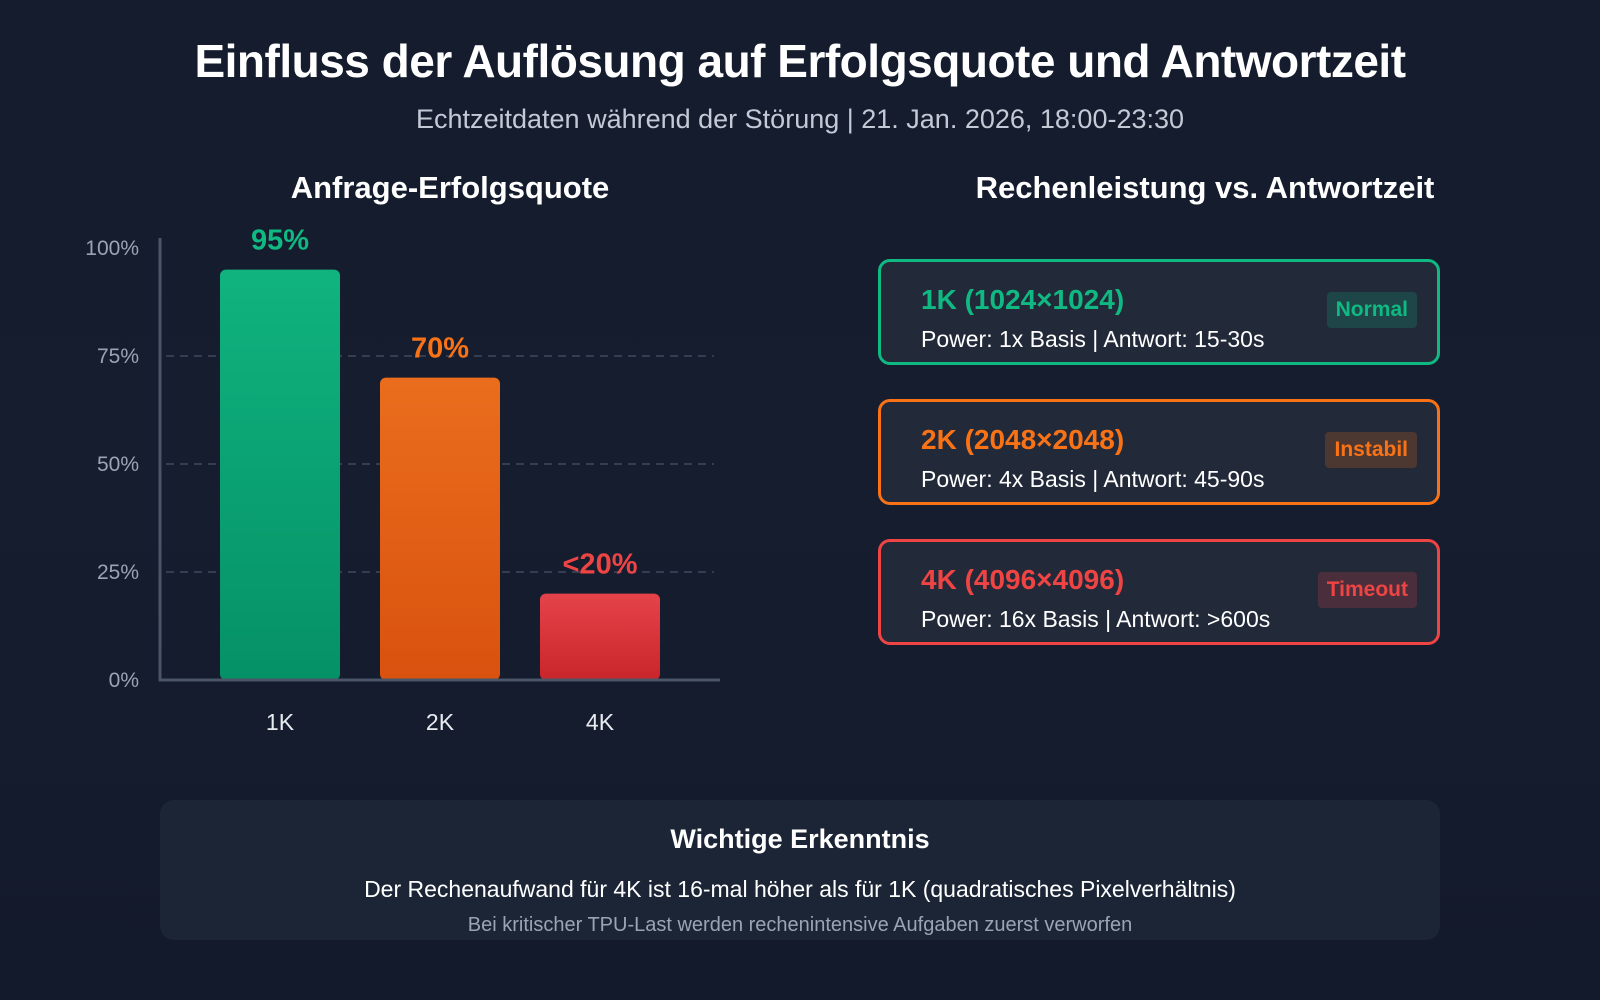 The width and height of the screenshot is (1600, 1000). I want to click on card-description: Power: 1x Basis | Antwort: 15-30s, so click(1093, 339).